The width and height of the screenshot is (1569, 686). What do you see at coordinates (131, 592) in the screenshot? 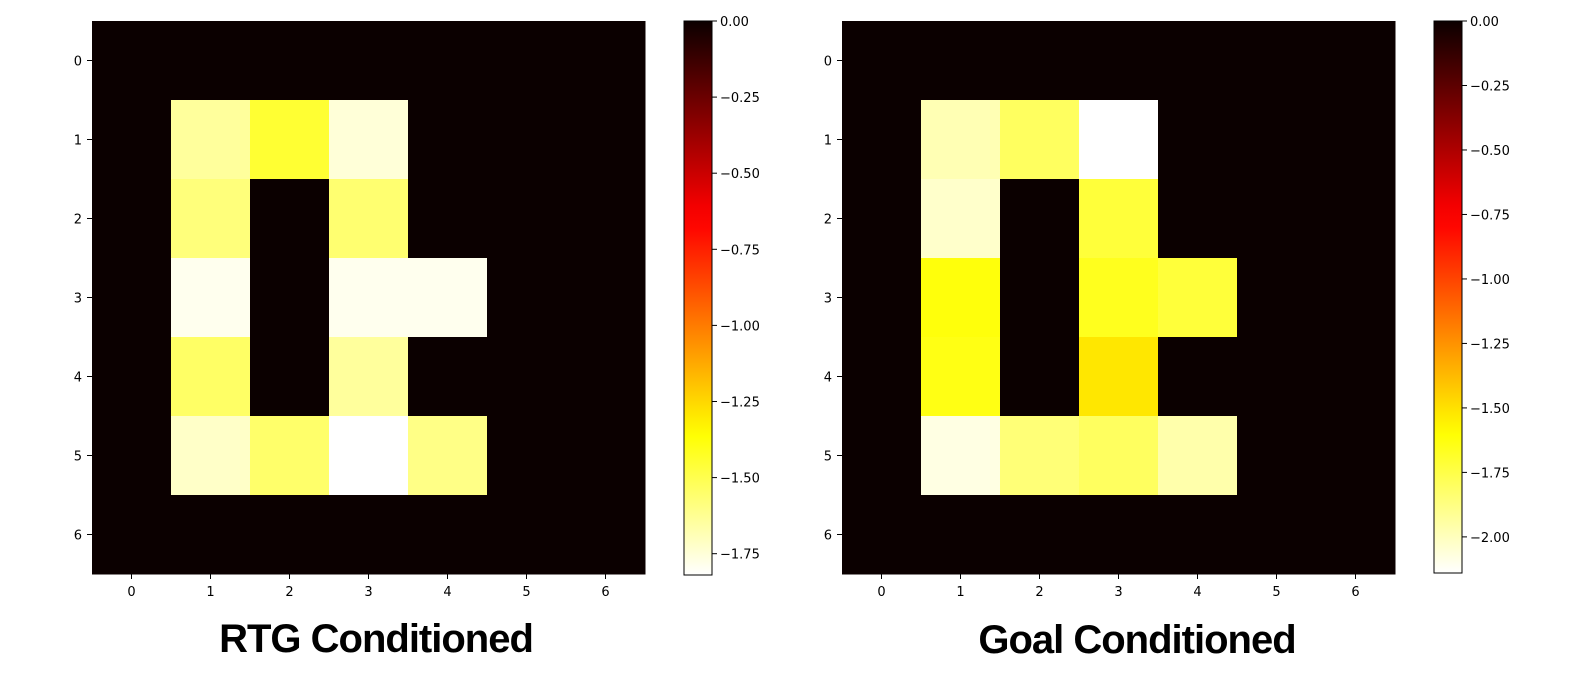
I see `x-tick-label: 0` at bounding box center [131, 592].